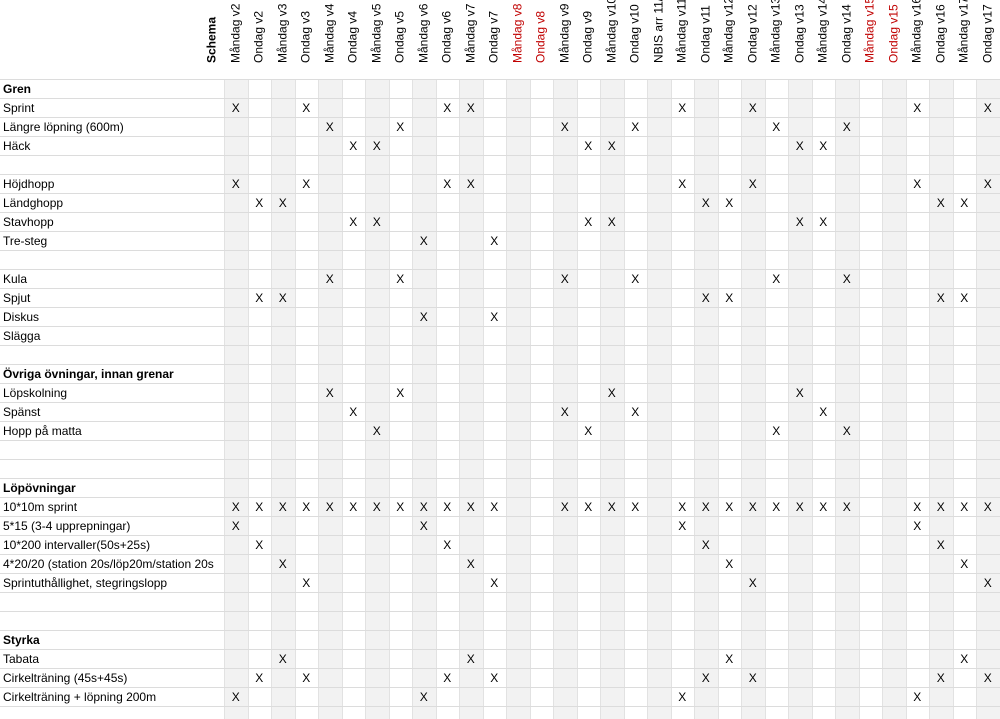 The height and width of the screenshot is (719, 1000). Describe the element at coordinates (659, 39) in the screenshot. I see `column-header: NBIS arr 11/3` at that location.